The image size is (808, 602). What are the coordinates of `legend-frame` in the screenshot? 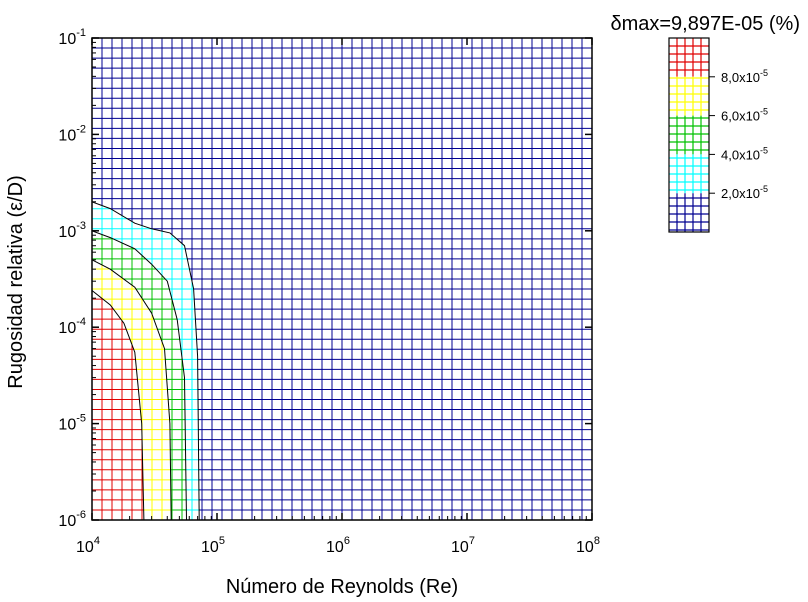 It's located at (689, 135).